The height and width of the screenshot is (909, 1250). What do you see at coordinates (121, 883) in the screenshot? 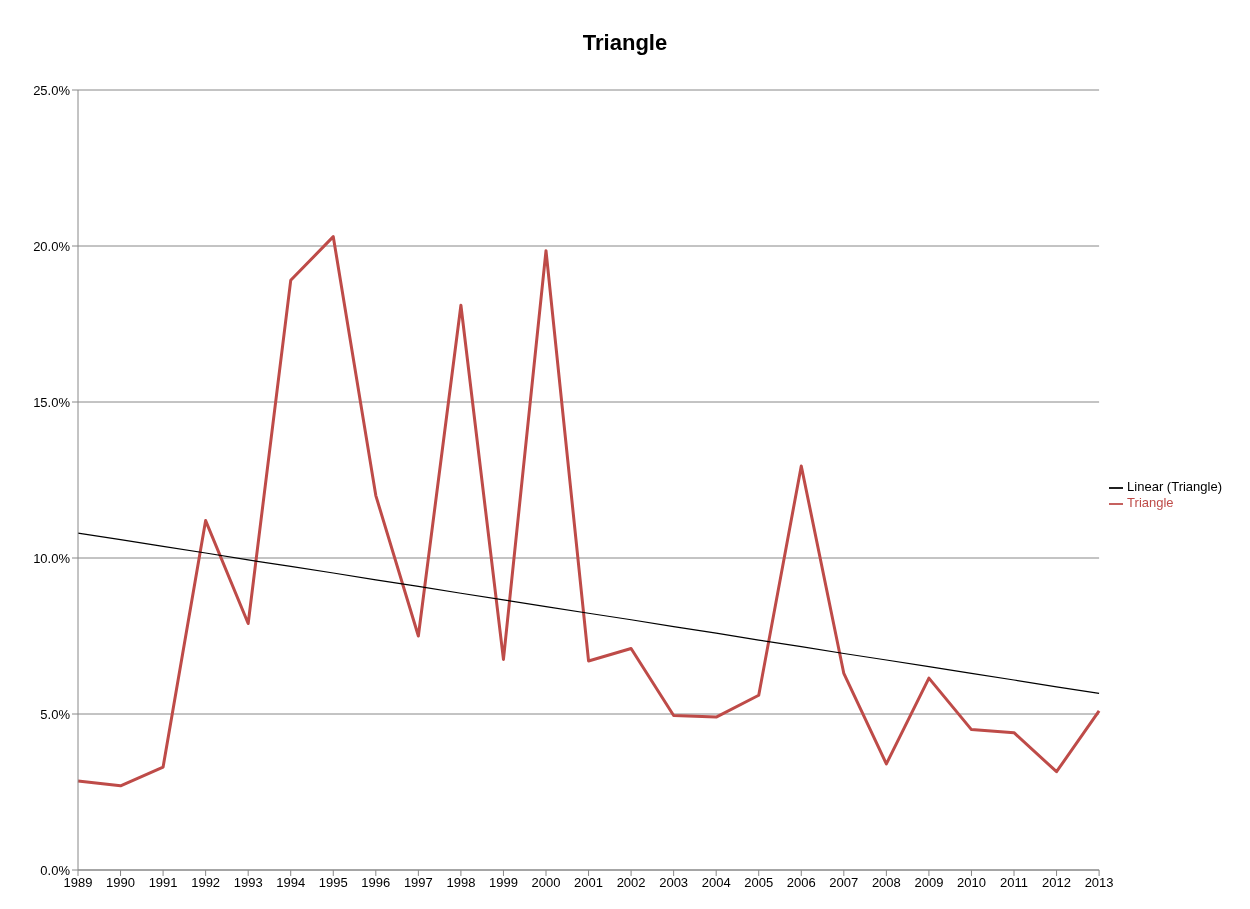
I see `x-tick-label: 1990` at bounding box center [121, 883].